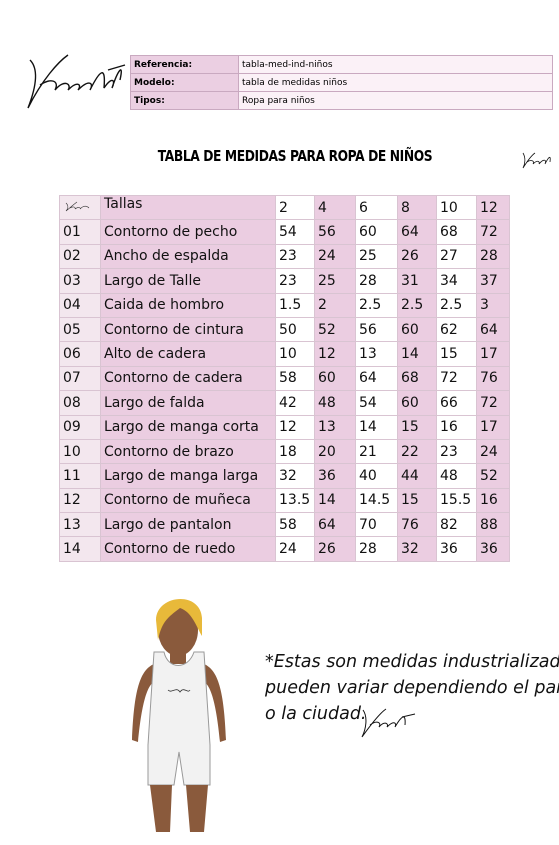  What do you see at coordinates (184, 100) in the screenshot?
I see `info-label: Tipos:` at bounding box center [184, 100].